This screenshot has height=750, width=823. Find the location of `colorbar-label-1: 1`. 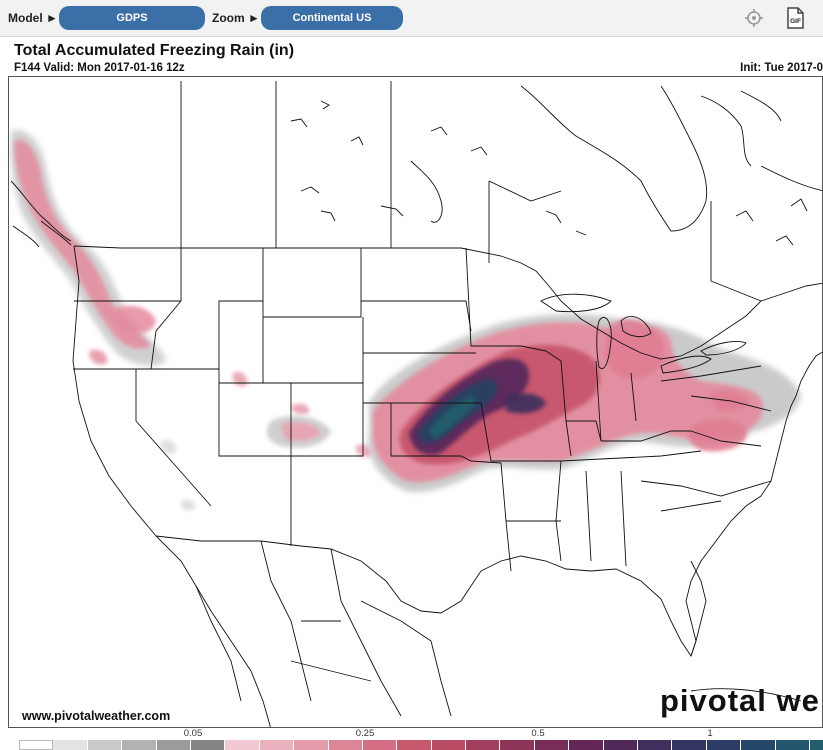

colorbar-label-1: 1 is located at coordinates (710, 733).